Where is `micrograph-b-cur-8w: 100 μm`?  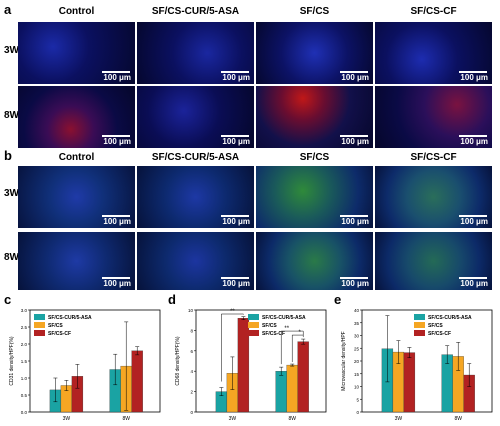 micrograph-b-cur-8w: 100 μm is located at coordinates (195, 261).